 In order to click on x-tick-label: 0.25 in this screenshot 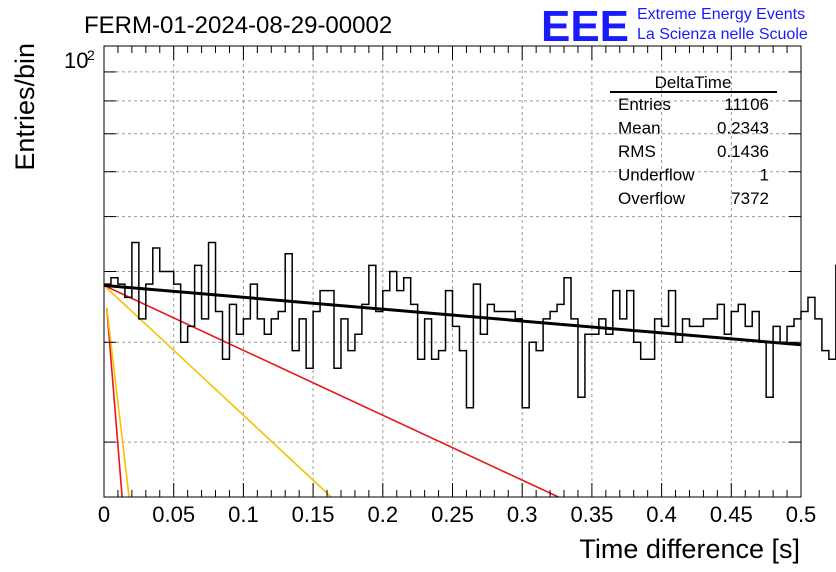, I will do `click(452, 514)`.